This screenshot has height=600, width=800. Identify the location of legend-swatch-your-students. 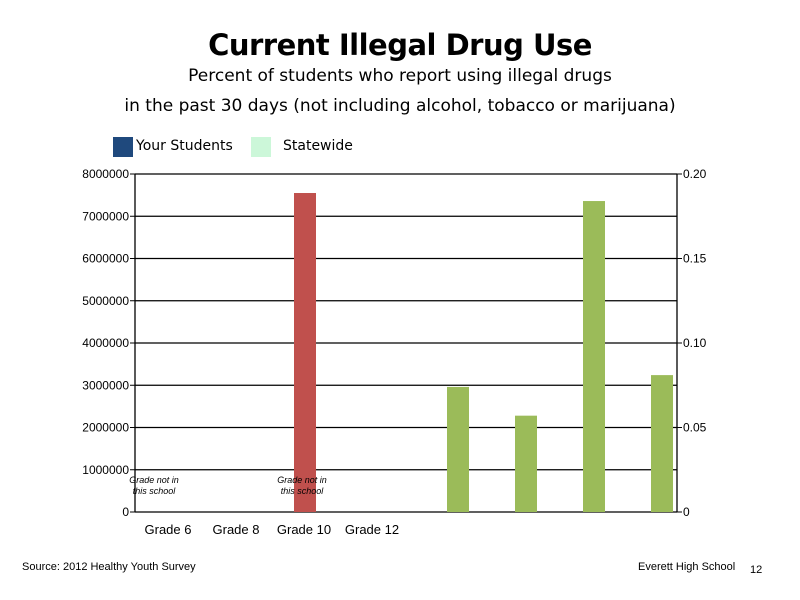
(123, 147).